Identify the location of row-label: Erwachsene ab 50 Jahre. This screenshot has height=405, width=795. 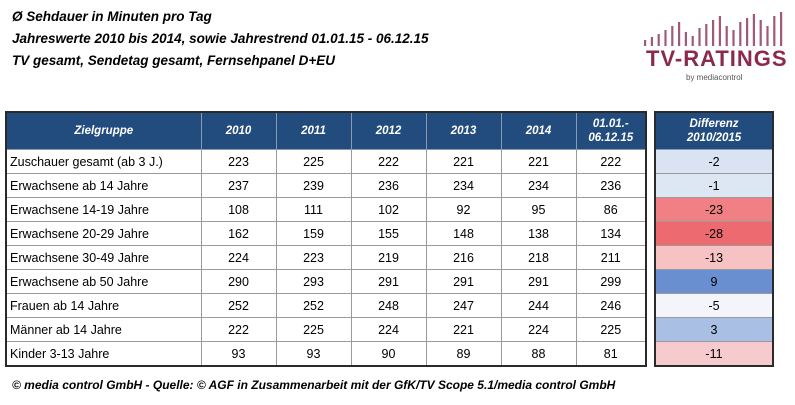
(103, 281).